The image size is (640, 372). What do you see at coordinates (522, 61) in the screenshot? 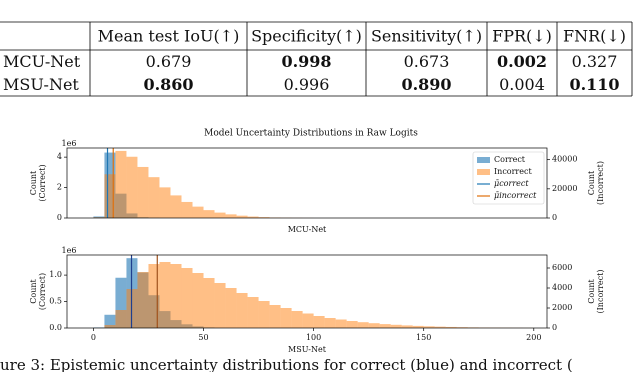
I see `table-cell: 0.002` at bounding box center [522, 61].